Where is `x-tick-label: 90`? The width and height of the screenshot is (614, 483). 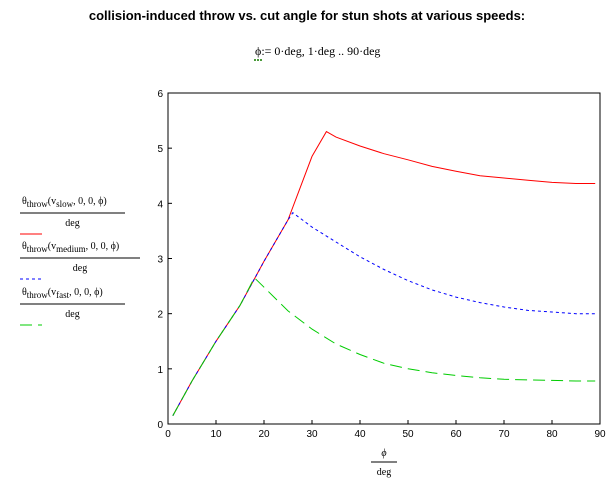
x-tick-label: 90 is located at coordinates (600, 434).